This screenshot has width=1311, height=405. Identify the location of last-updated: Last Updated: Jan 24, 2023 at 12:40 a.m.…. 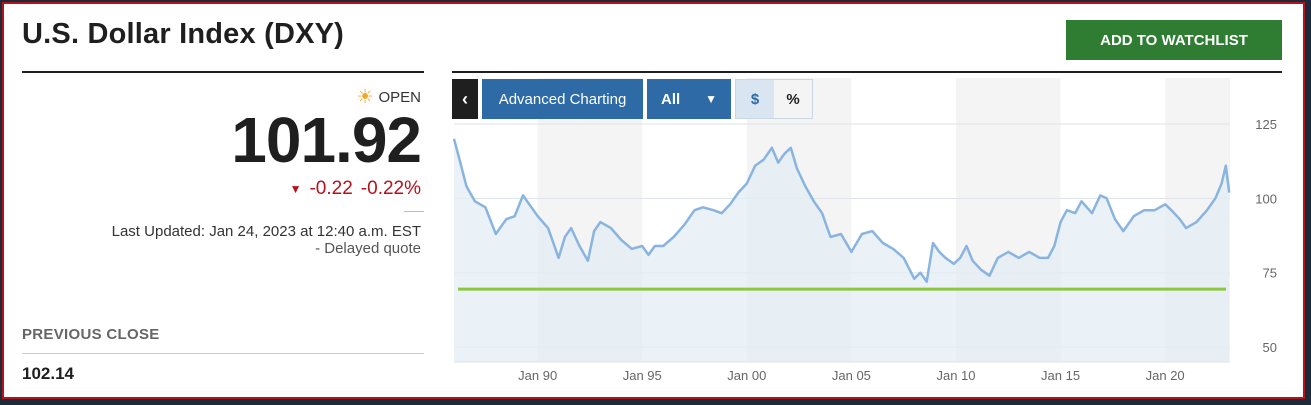
(266, 240).